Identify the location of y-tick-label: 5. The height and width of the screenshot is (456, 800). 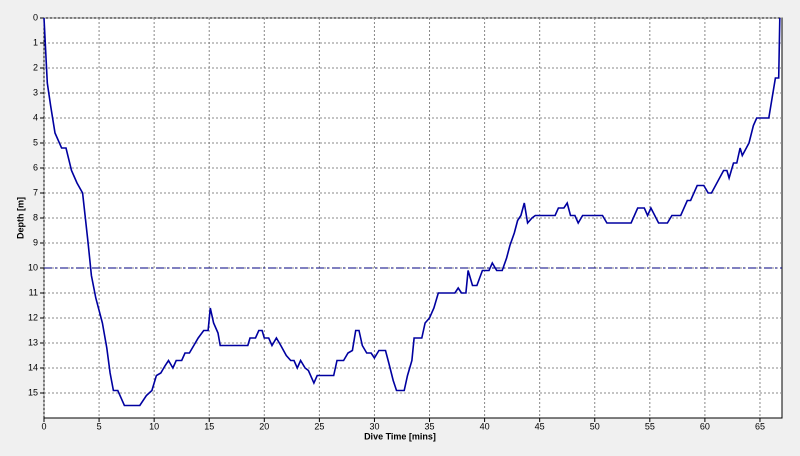
(35, 142).